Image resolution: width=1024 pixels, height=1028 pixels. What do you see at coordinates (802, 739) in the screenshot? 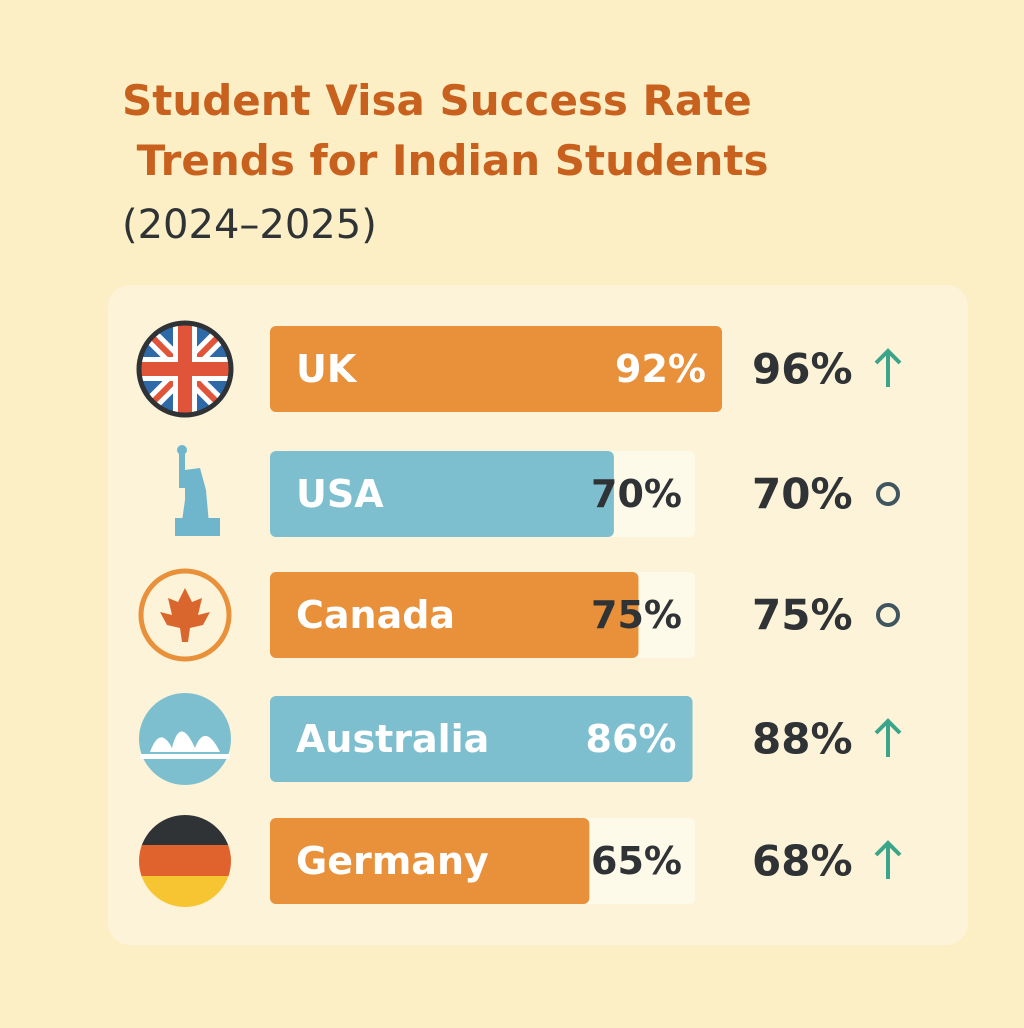
I see `second-value-label: 88%` at bounding box center [802, 739].